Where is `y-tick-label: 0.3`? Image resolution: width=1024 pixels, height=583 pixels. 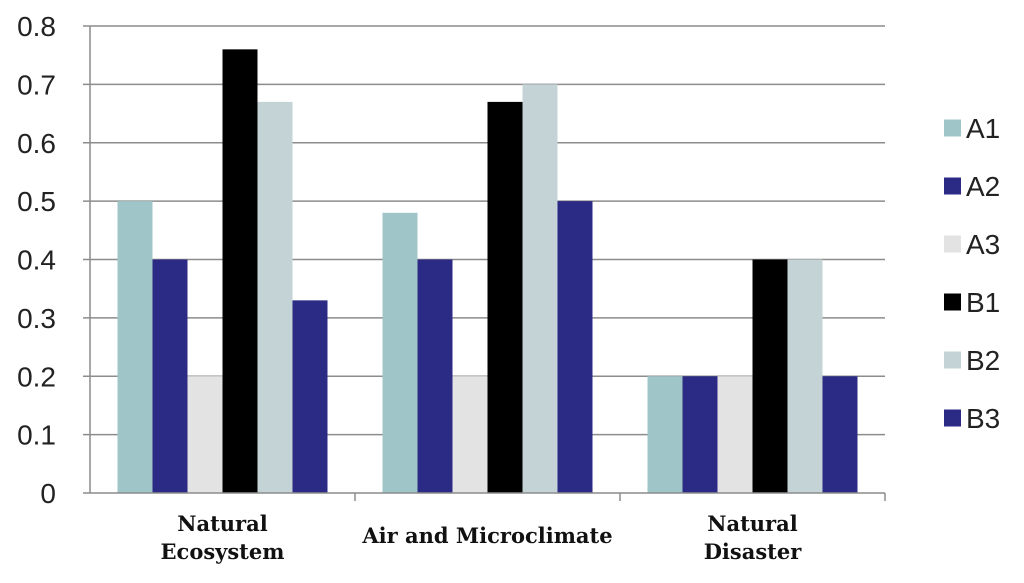 y-tick-label: 0.3 is located at coordinates (36, 318).